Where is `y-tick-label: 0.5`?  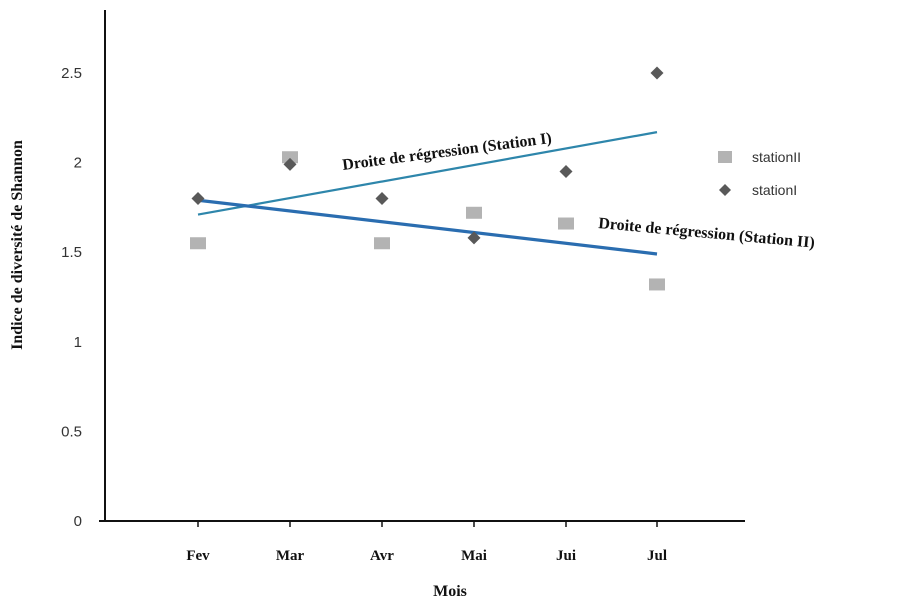 y-tick-label: 0.5 is located at coordinates (71, 431).